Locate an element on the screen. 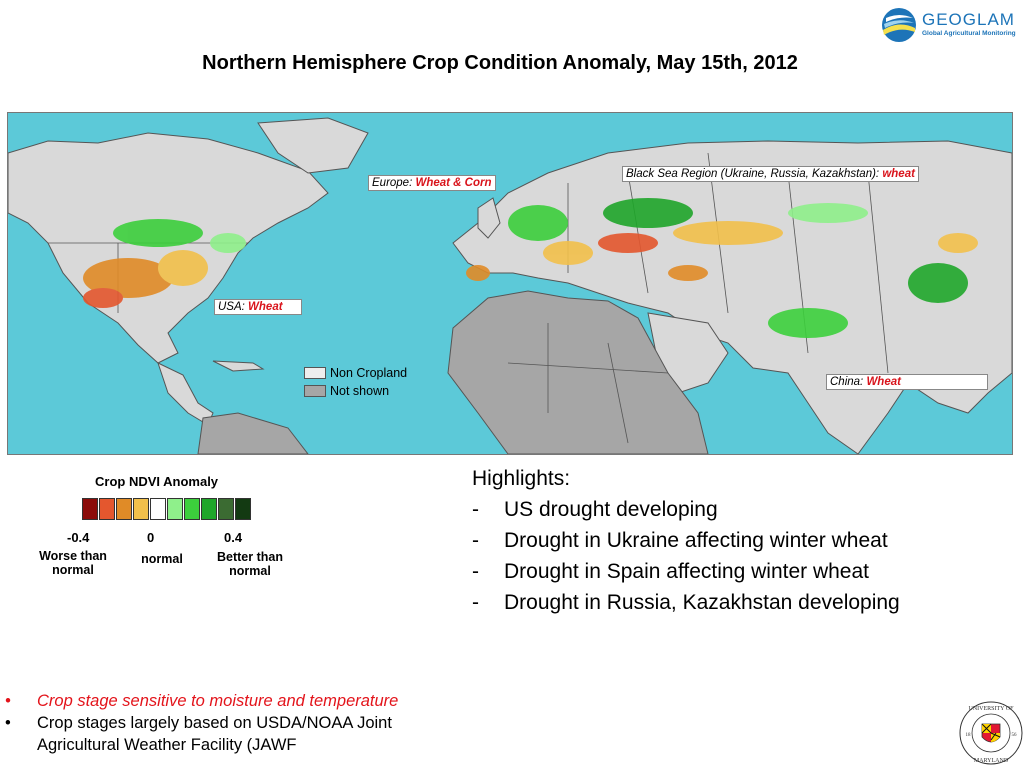 The width and height of the screenshot is (1024, 771). legend-color-bar is located at coordinates (167, 509).